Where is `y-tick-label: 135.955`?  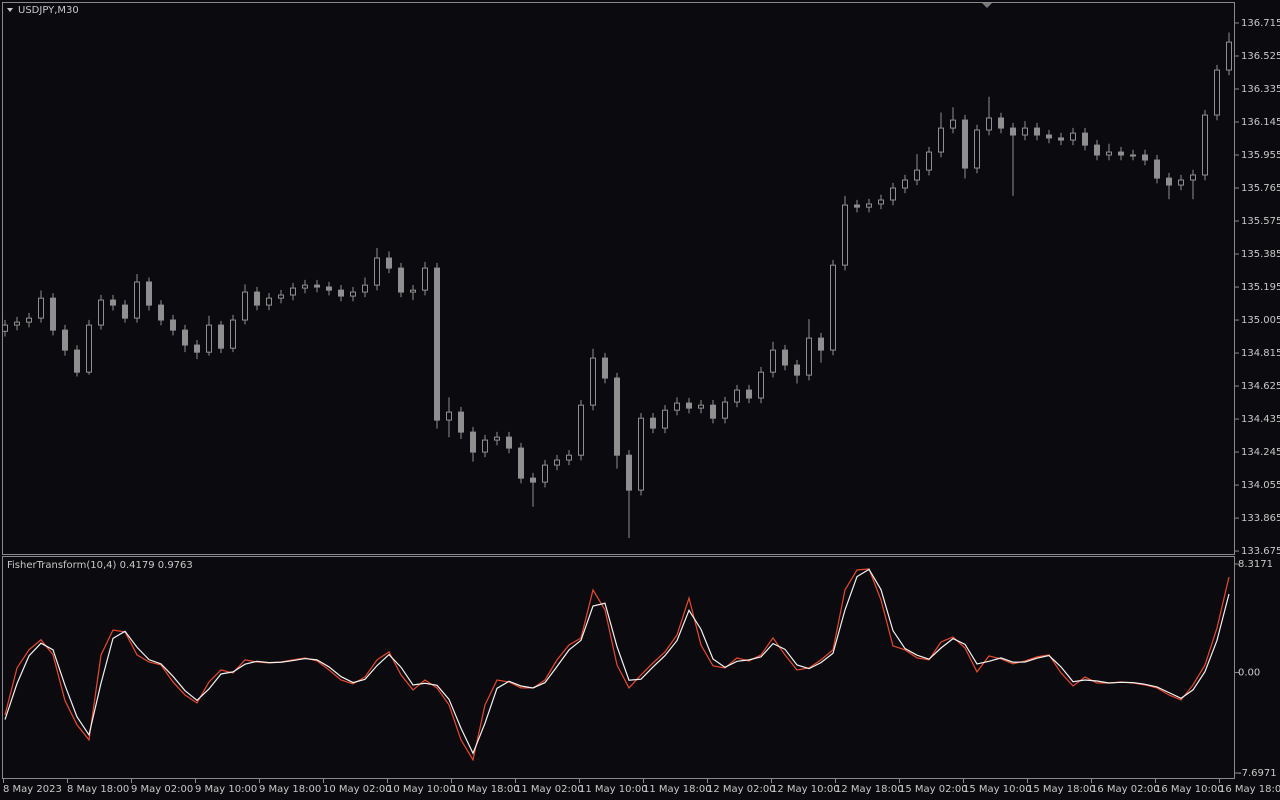 y-tick-label: 135.955 is located at coordinates (1260, 155).